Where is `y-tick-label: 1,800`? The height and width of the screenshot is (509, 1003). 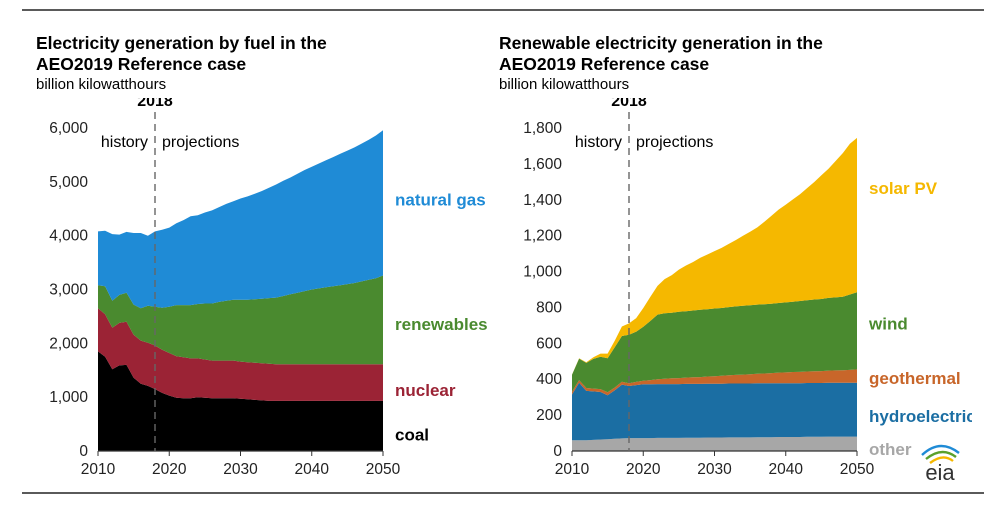
y-tick-label: 1,800 is located at coordinates (542, 128).